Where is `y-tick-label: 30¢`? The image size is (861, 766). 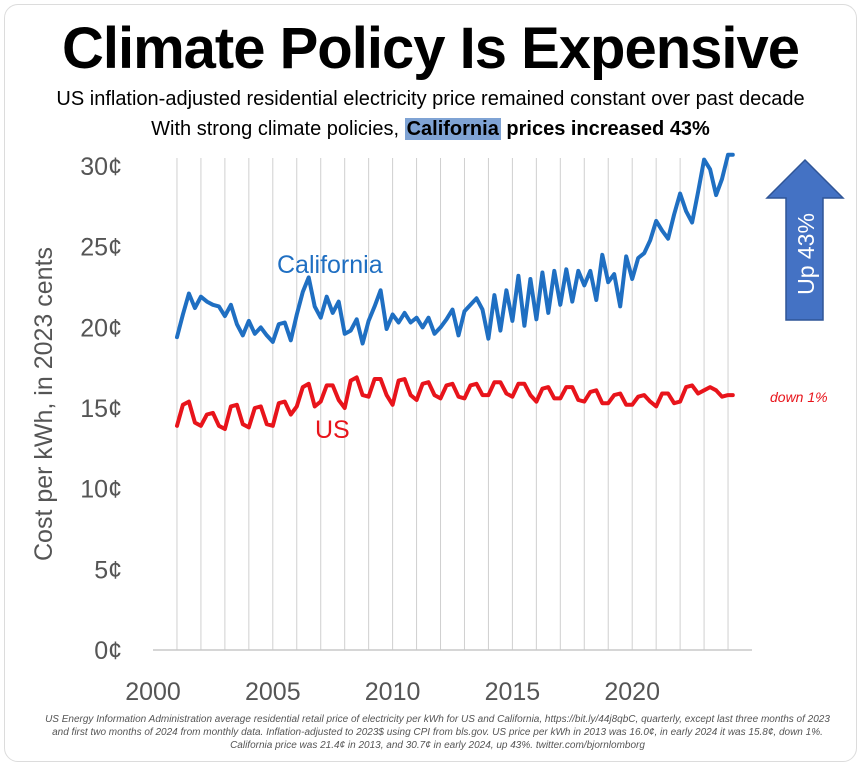
y-tick-label: 30¢ is located at coordinates (101, 167).